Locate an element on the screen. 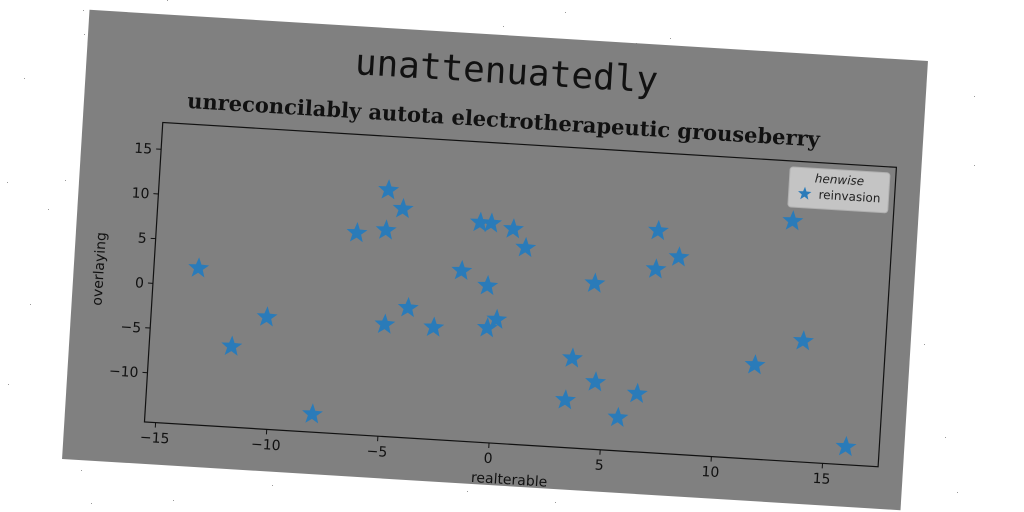  legend-box is located at coordinates (839, 190).